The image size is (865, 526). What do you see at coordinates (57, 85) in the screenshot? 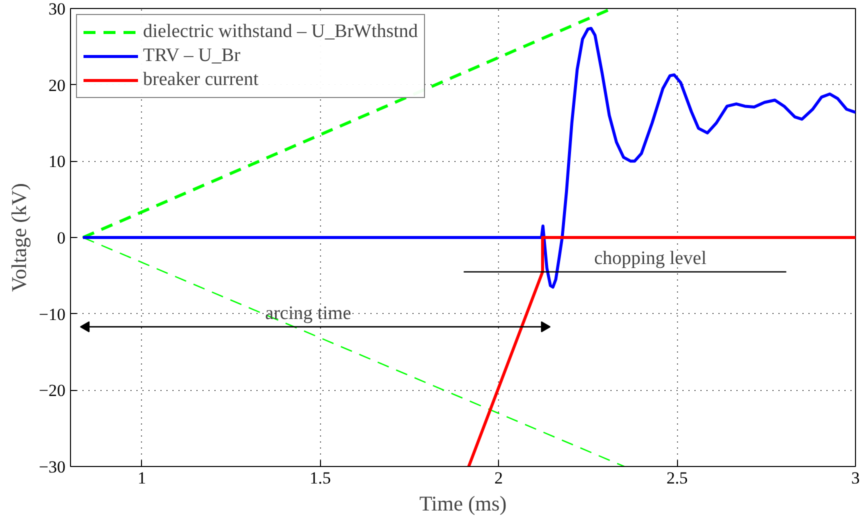
I see `y-tick-label: 20` at bounding box center [57, 85].